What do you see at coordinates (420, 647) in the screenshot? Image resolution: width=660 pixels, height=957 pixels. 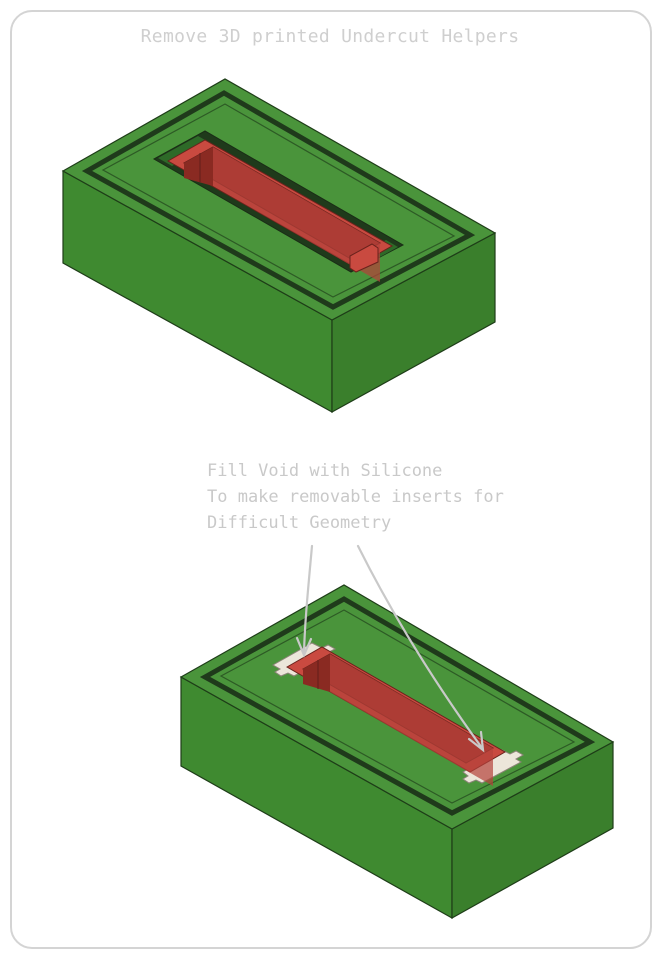 I see `arrow-to-right-insert` at bounding box center [420, 647].